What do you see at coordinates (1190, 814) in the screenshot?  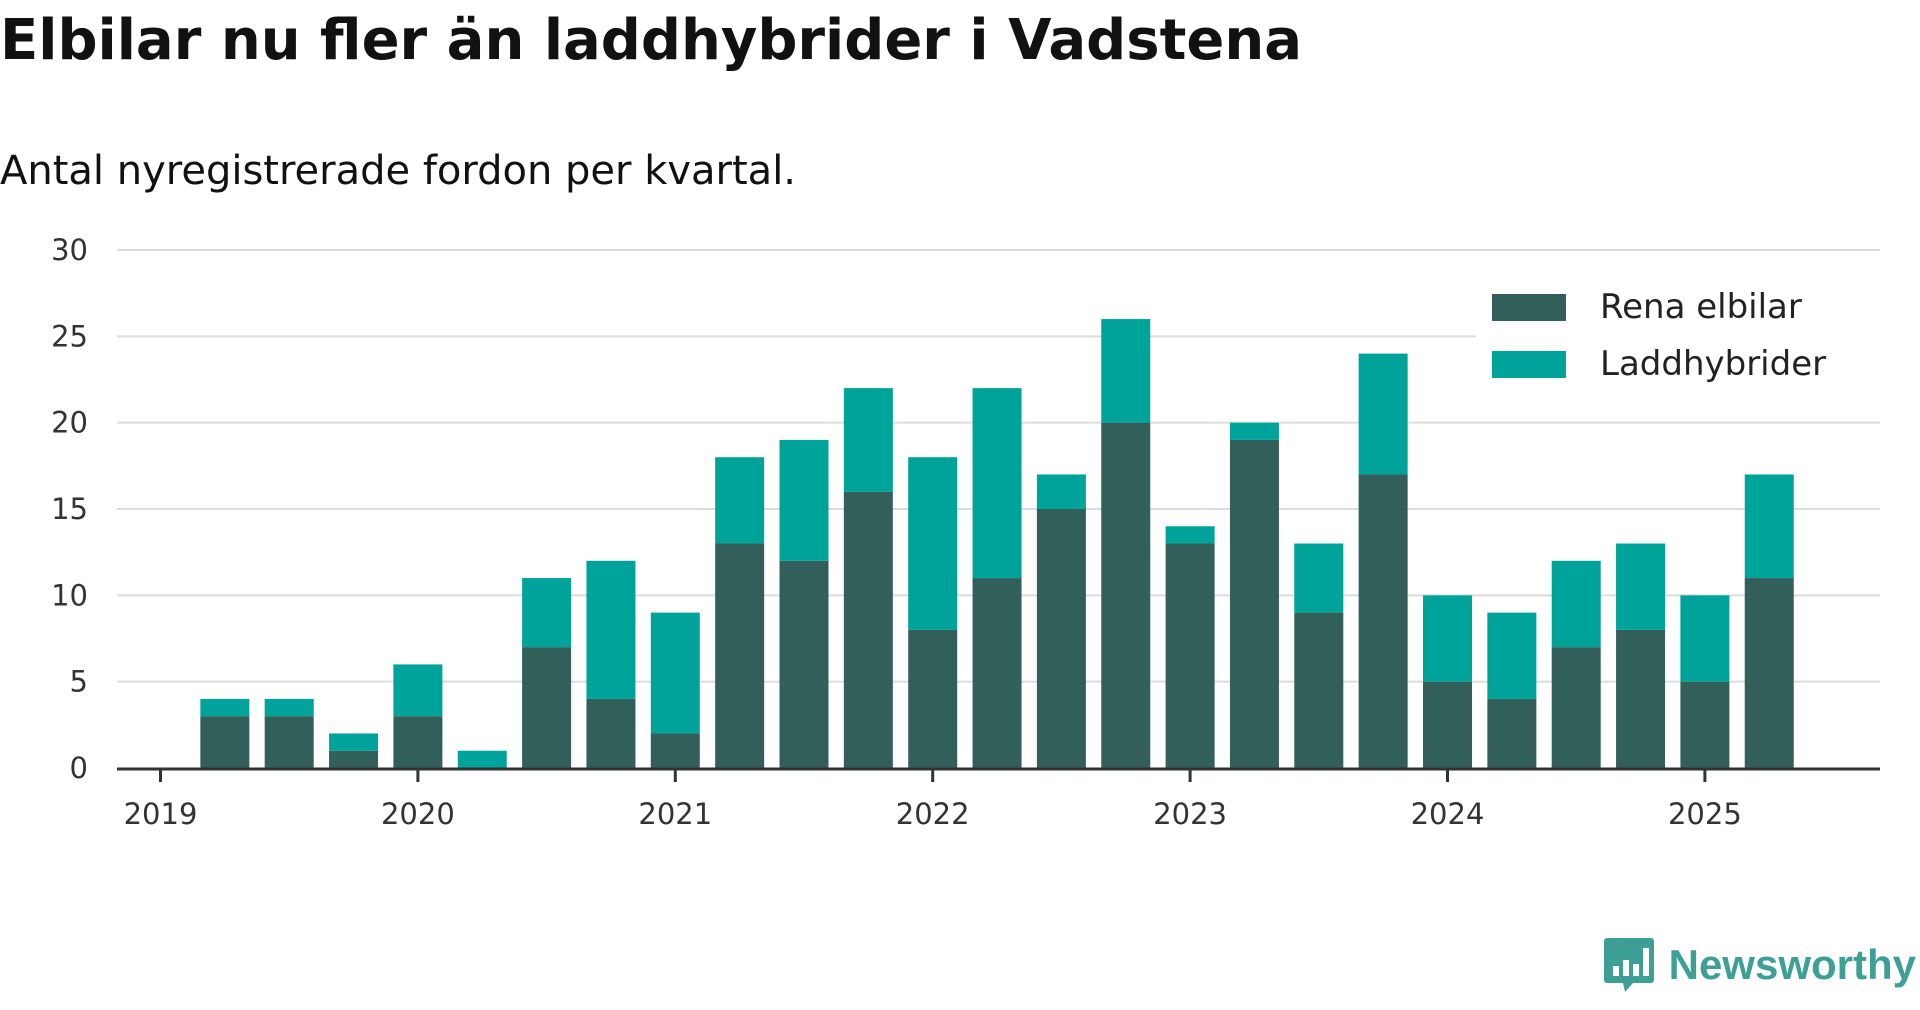 I see `x-tick-label: 2023` at bounding box center [1190, 814].